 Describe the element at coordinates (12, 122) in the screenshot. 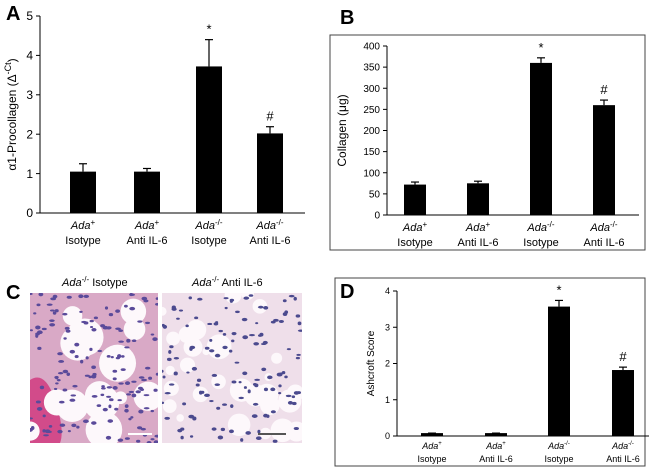

I see `y-label-text: α1-Procollagen (Δ` at that location.